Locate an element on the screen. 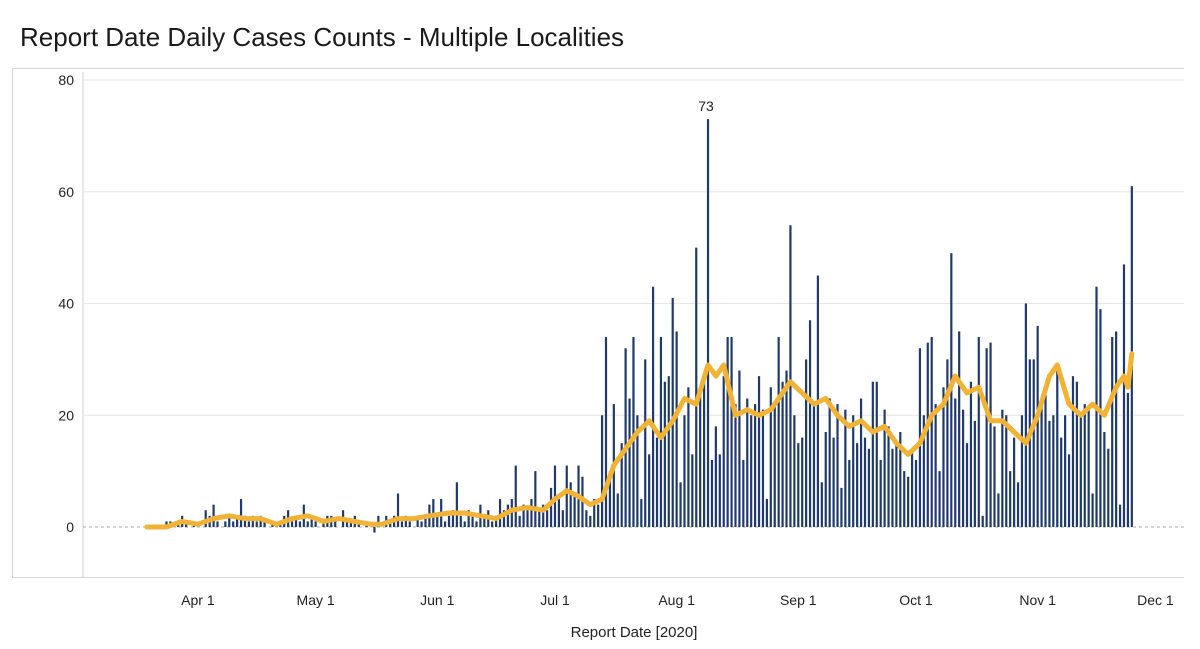 The width and height of the screenshot is (1200, 649). x-tick-label: Nov 1 is located at coordinates (1037, 600).